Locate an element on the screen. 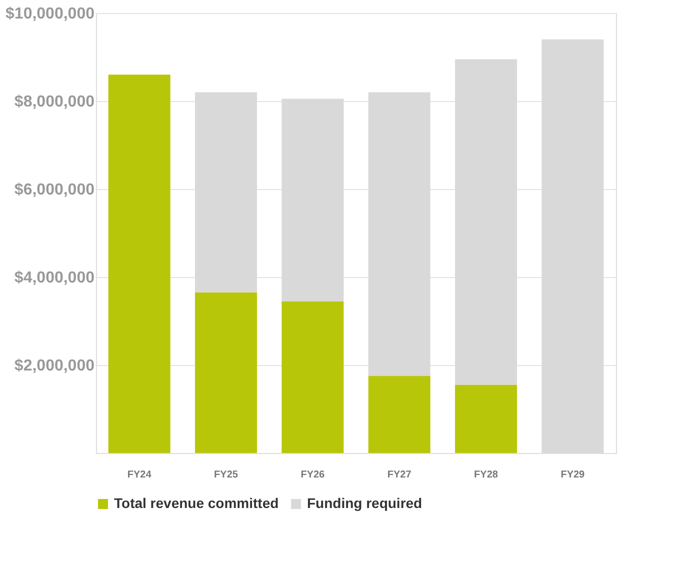  y-tick-label: $8,000,000 is located at coordinates (54, 102).